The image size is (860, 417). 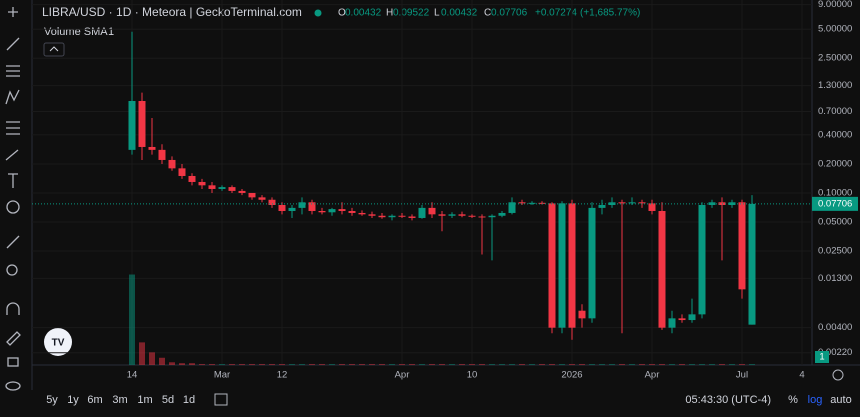 What do you see at coordinates (12, 270) in the screenshot?
I see `zoom-tool` at bounding box center [12, 270].